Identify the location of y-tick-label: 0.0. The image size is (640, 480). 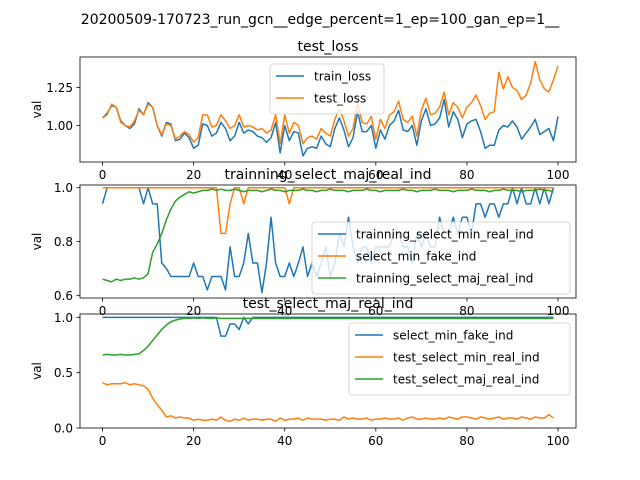
(63, 429).